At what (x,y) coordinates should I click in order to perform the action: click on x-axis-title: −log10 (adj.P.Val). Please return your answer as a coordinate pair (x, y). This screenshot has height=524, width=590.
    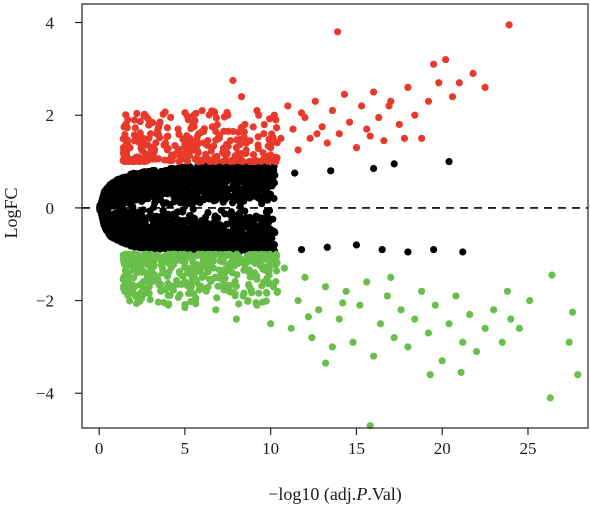
    Looking at the image, I should click on (335, 494).